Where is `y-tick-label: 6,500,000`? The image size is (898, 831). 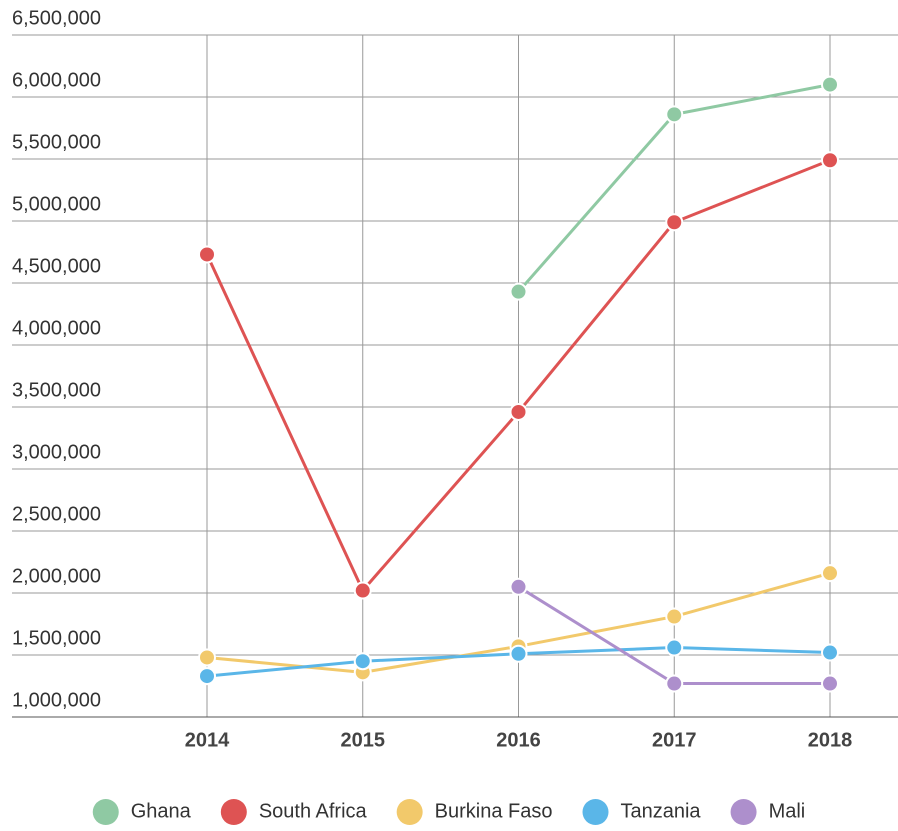
y-tick-label: 6,500,000 is located at coordinates (56, 18).